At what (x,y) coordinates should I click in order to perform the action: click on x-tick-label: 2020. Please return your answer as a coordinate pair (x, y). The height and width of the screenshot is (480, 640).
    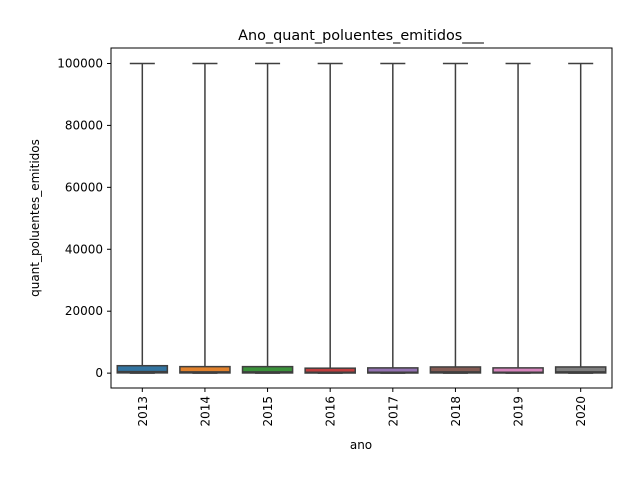
    Looking at the image, I should click on (581, 411).